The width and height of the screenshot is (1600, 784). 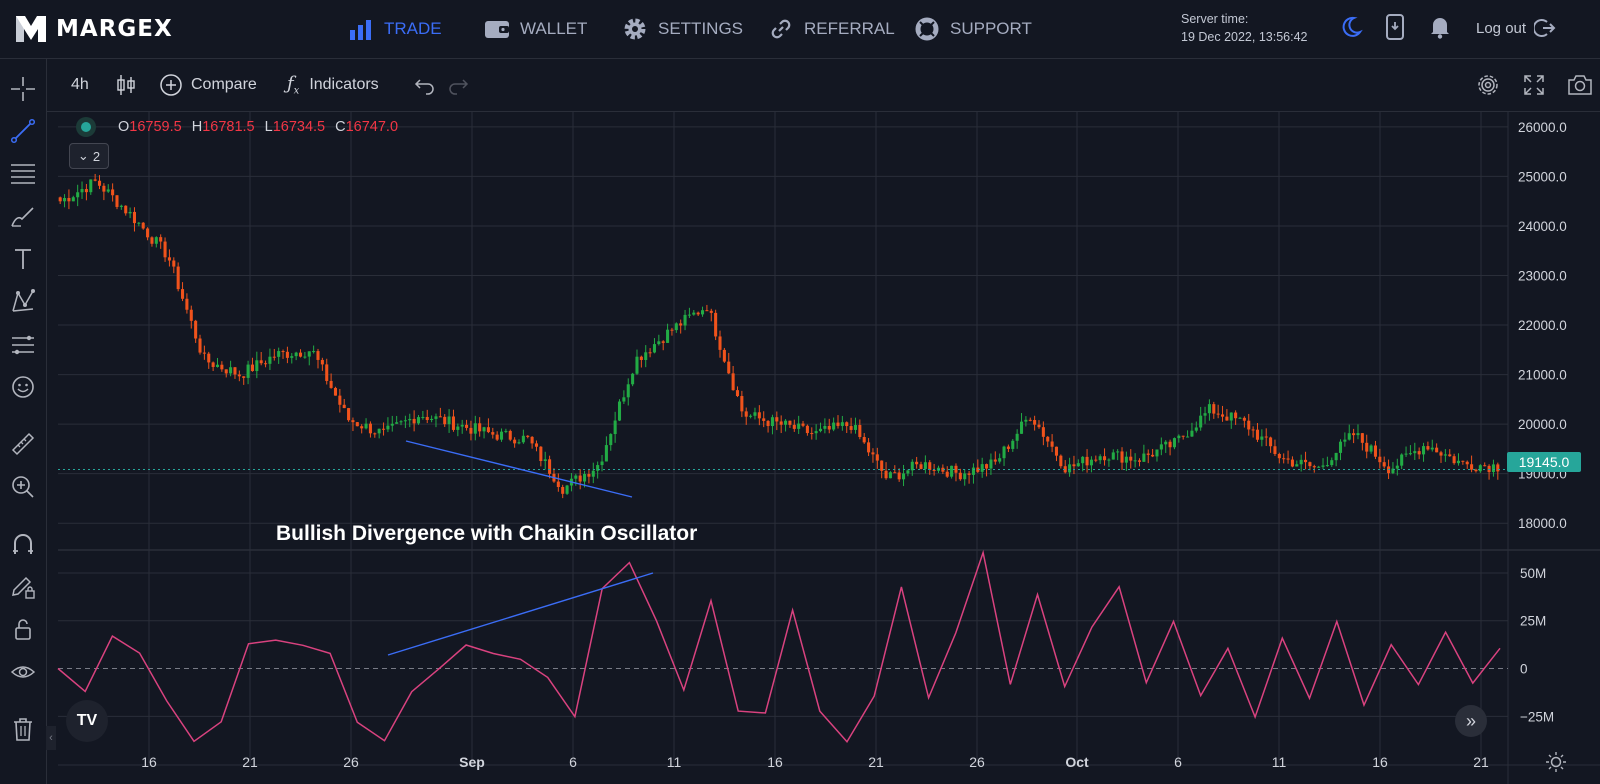 What do you see at coordinates (23, 301) in the screenshot?
I see `pattern-tool` at bounding box center [23, 301].